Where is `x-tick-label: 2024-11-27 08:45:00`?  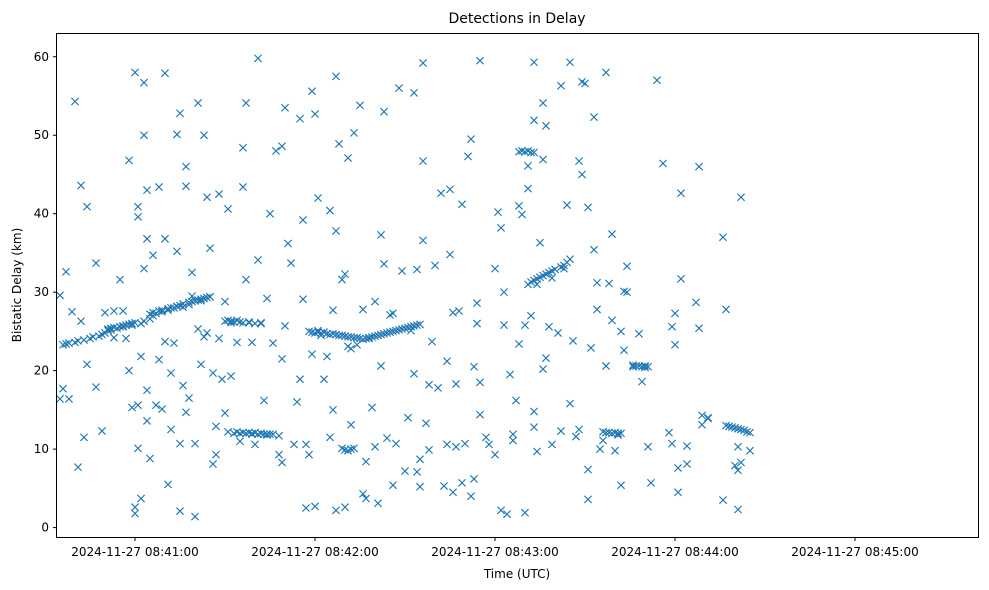
x-tick-label: 2024-11-27 08:45:00 is located at coordinates (854, 552).